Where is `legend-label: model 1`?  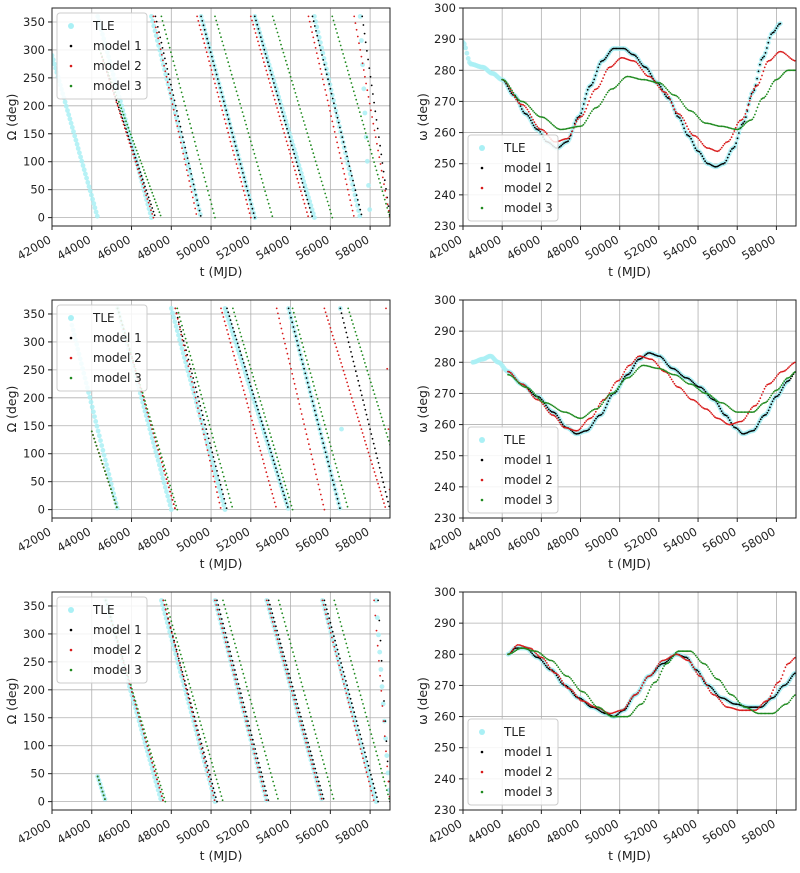 legend-label: model 1 is located at coordinates (528, 168).